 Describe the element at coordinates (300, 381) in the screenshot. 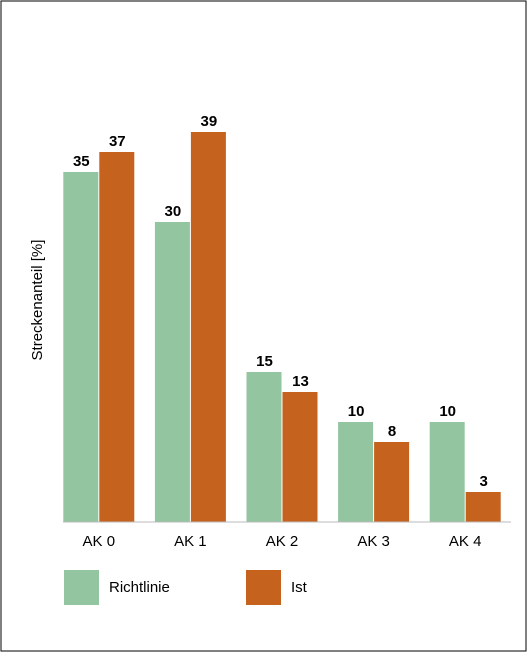

I see `data-label: 13` at that location.